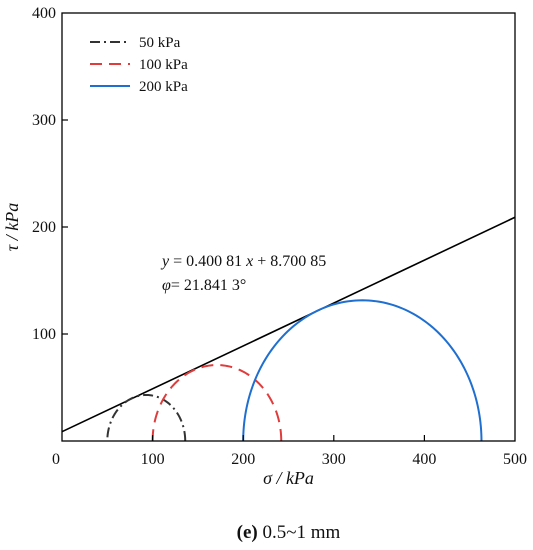 This screenshot has height=550, width=533. Describe the element at coordinates (243, 459) in the screenshot. I see `x-tick-label: 200` at that location.